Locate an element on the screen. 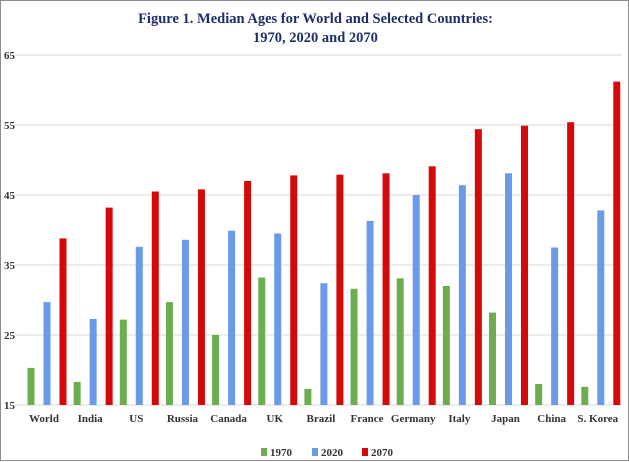  x-category-label: India is located at coordinates (91, 419).